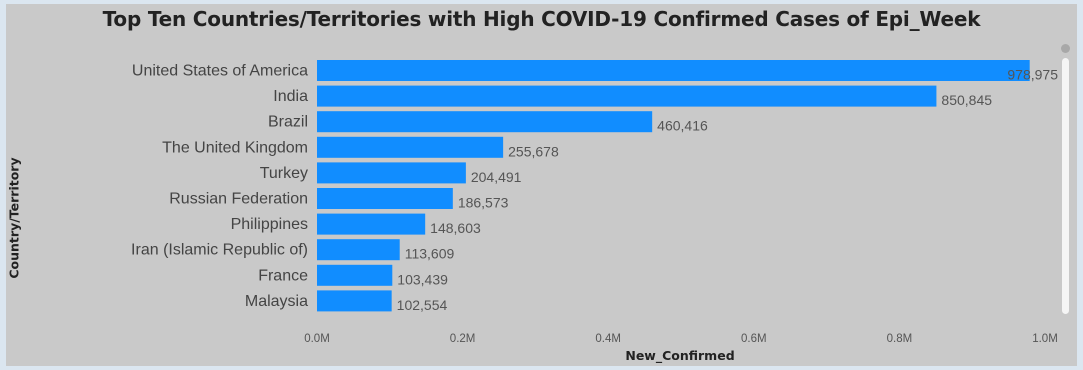  I want to click on category-label-0: United States of America, so click(220, 71).